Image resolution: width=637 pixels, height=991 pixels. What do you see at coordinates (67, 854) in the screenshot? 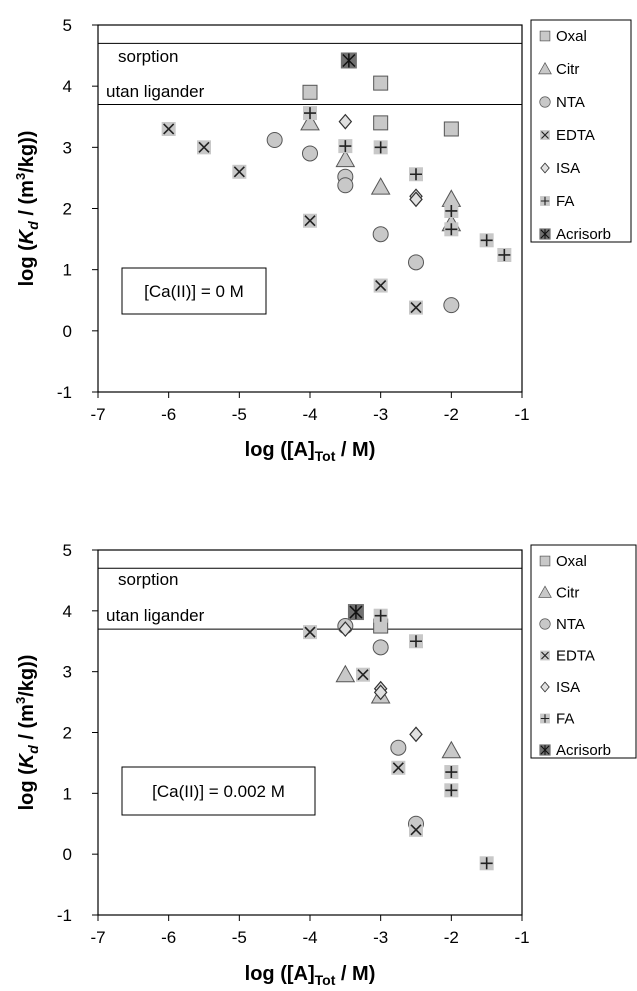
I see `y-tick-label: 0` at bounding box center [67, 854].